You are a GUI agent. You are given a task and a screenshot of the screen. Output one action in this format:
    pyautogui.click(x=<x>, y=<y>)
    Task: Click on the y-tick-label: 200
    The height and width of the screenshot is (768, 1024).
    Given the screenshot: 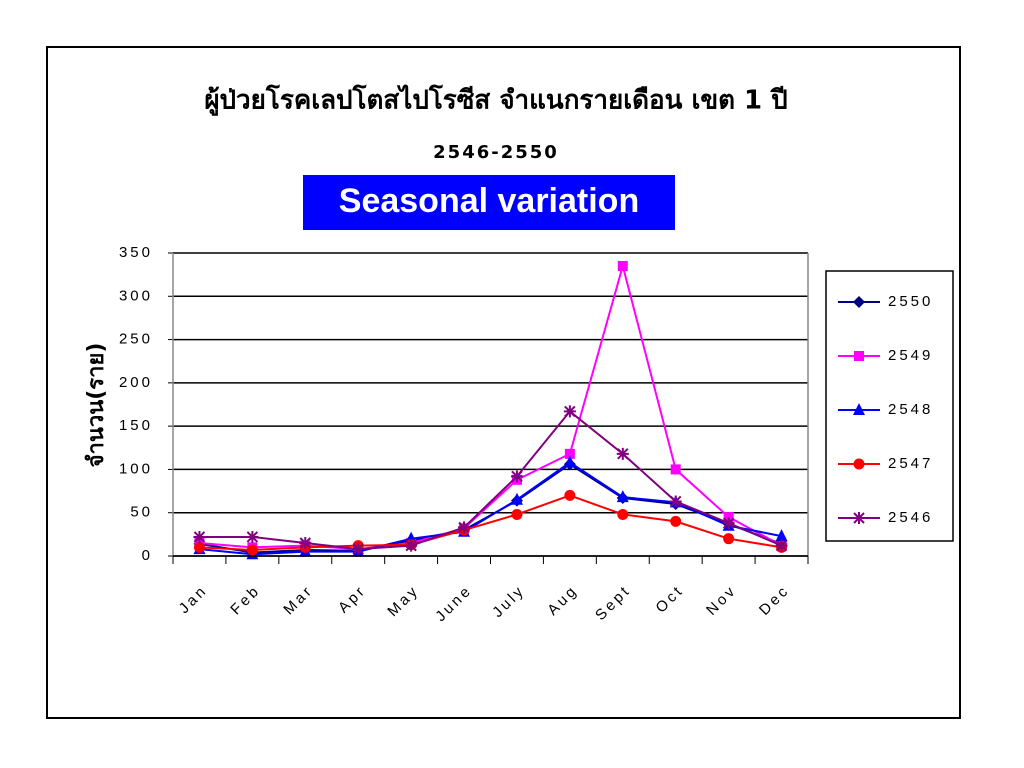 What is the action you would take?
    pyautogui.click(x=136, y=382)
    